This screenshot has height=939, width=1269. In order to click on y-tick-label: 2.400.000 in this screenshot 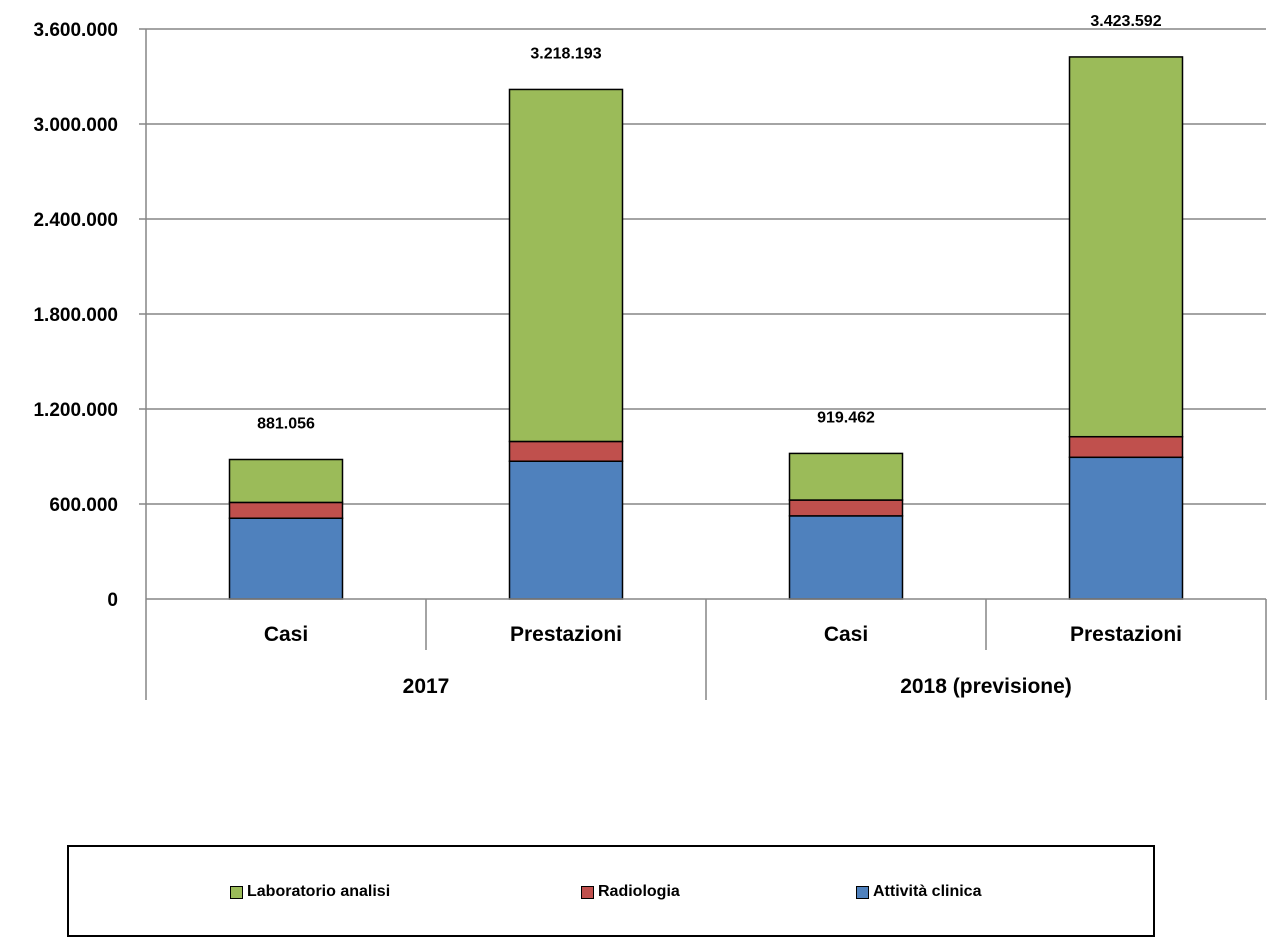, I will do `click(75, 220)`.